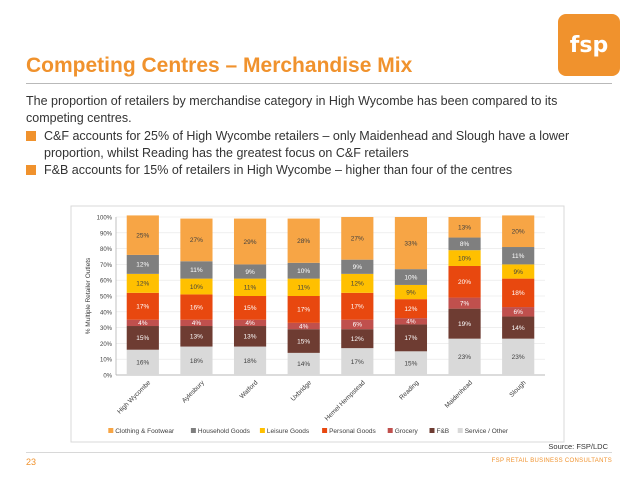  What do you see at coordinates (407, 431) in the screenshot?
I see `legend-label: Grocery` at bounding box center [407, 431].